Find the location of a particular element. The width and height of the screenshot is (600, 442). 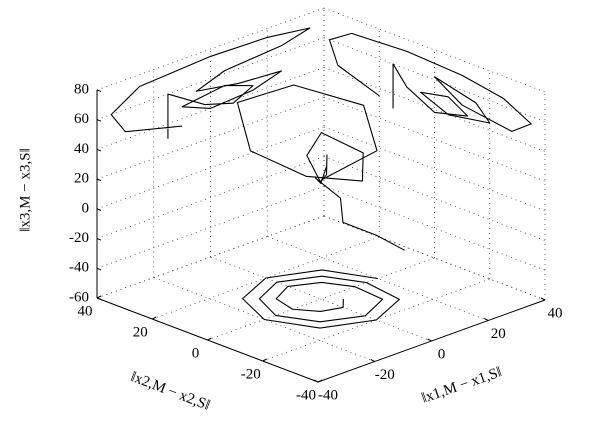

x-tick-label: 40 is located at coordinates (555, 313).